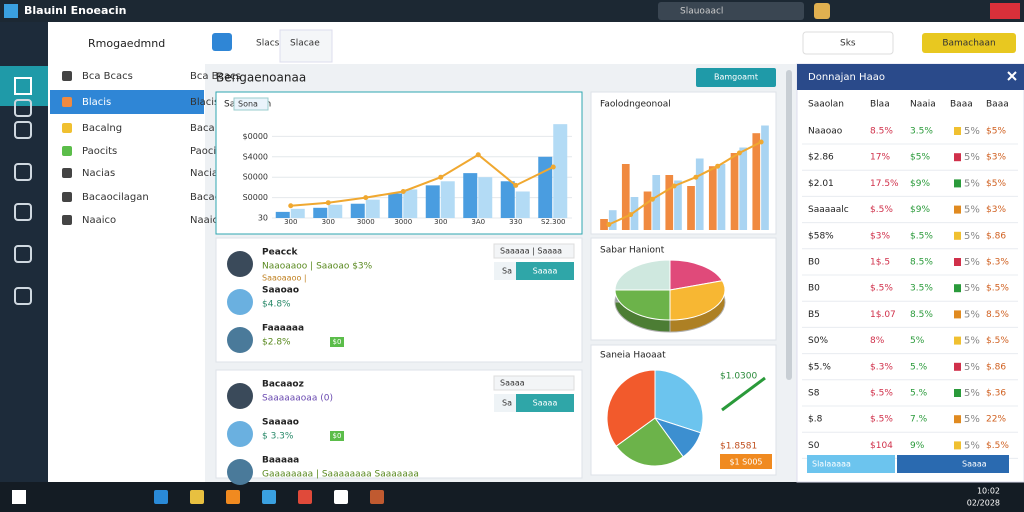 The height and width of the screenshot is (512, 1024). Describe the element at coordinates (880, 105) in the screenshot. I see `column-header: Blaa` at that location.